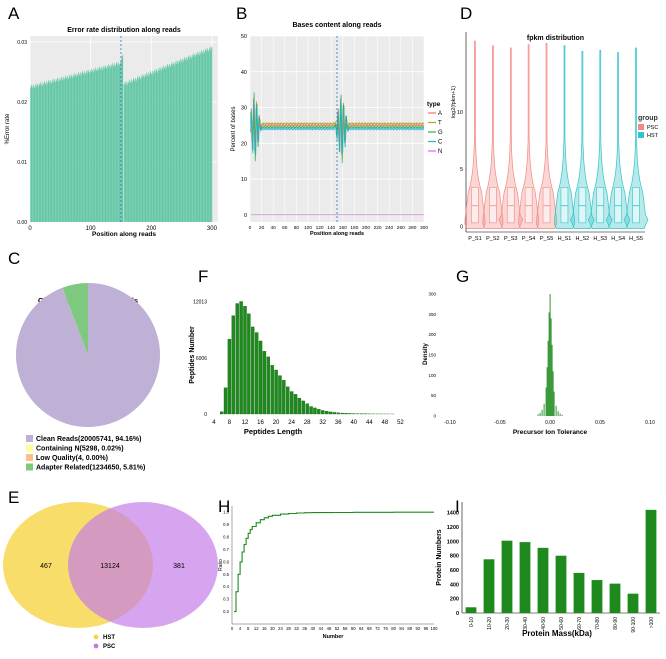  I want to click on y-tick-label-i: 1000, so click(453, 542).